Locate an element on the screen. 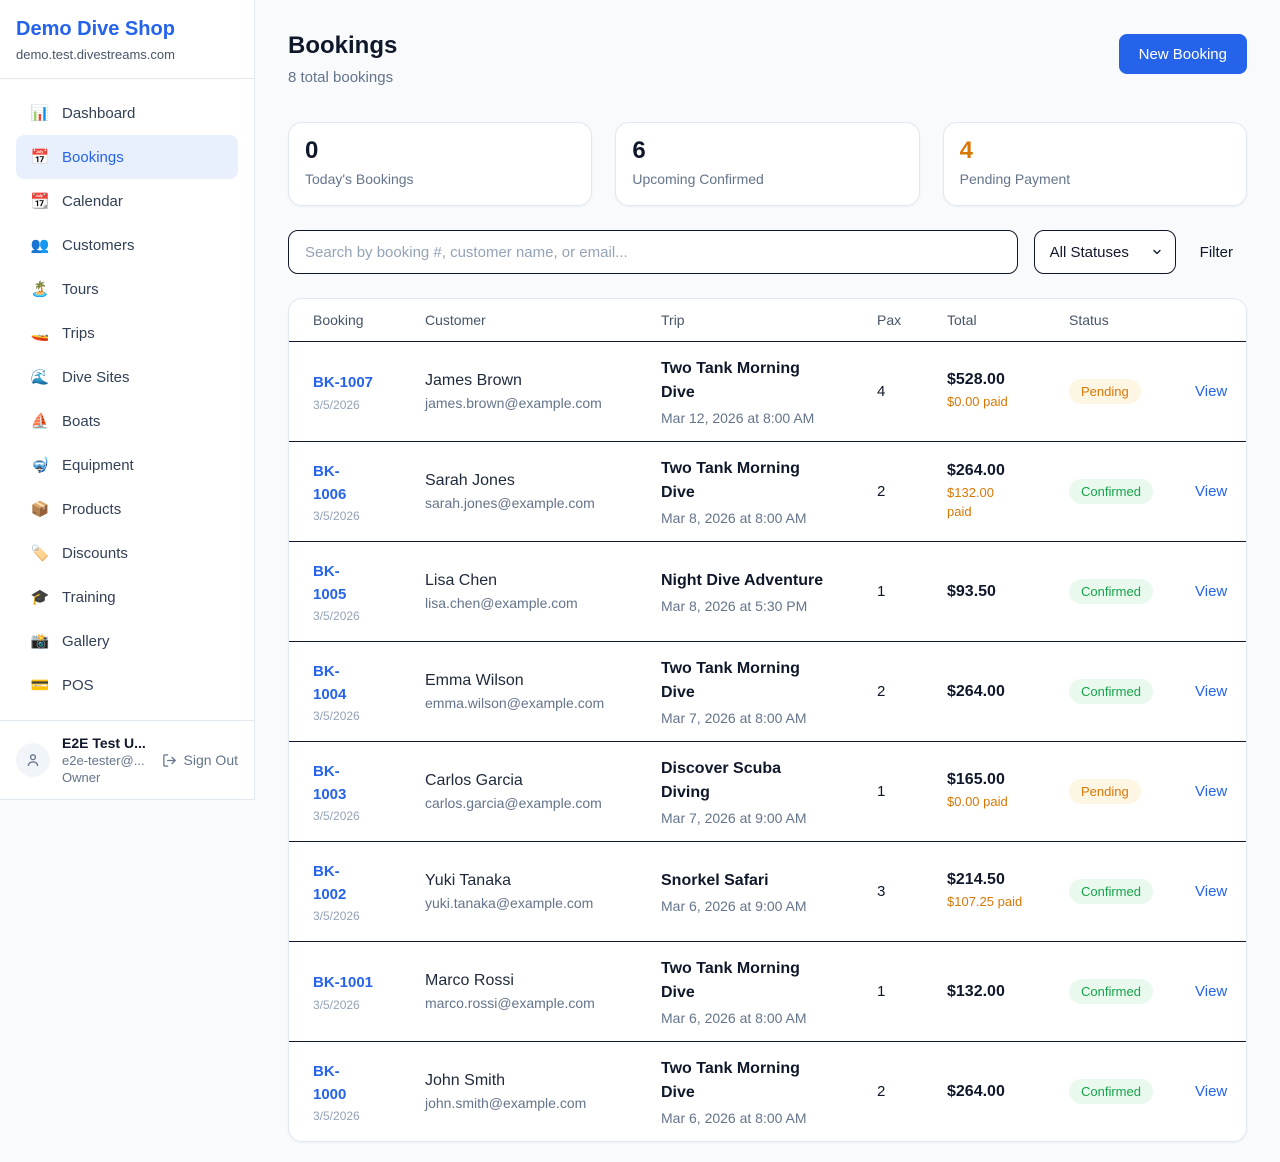 This screenshot has height=1162, width=1280. sidebar-item-label: Dashboard is located at coordinates (99, 113).